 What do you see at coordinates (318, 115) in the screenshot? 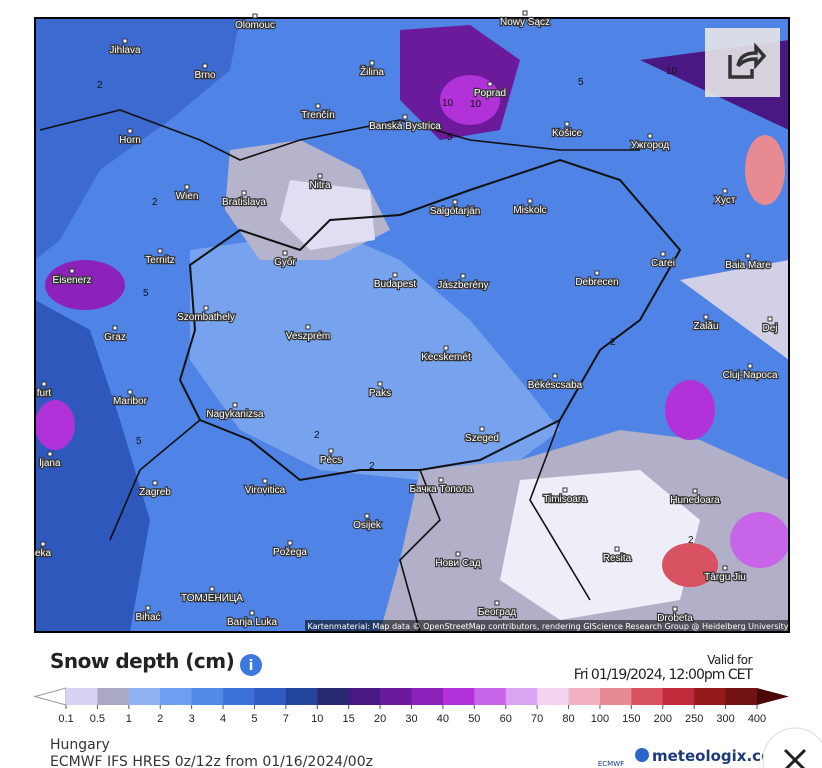
I see `place-label: Trenčín` at bounding box center [318, 115].